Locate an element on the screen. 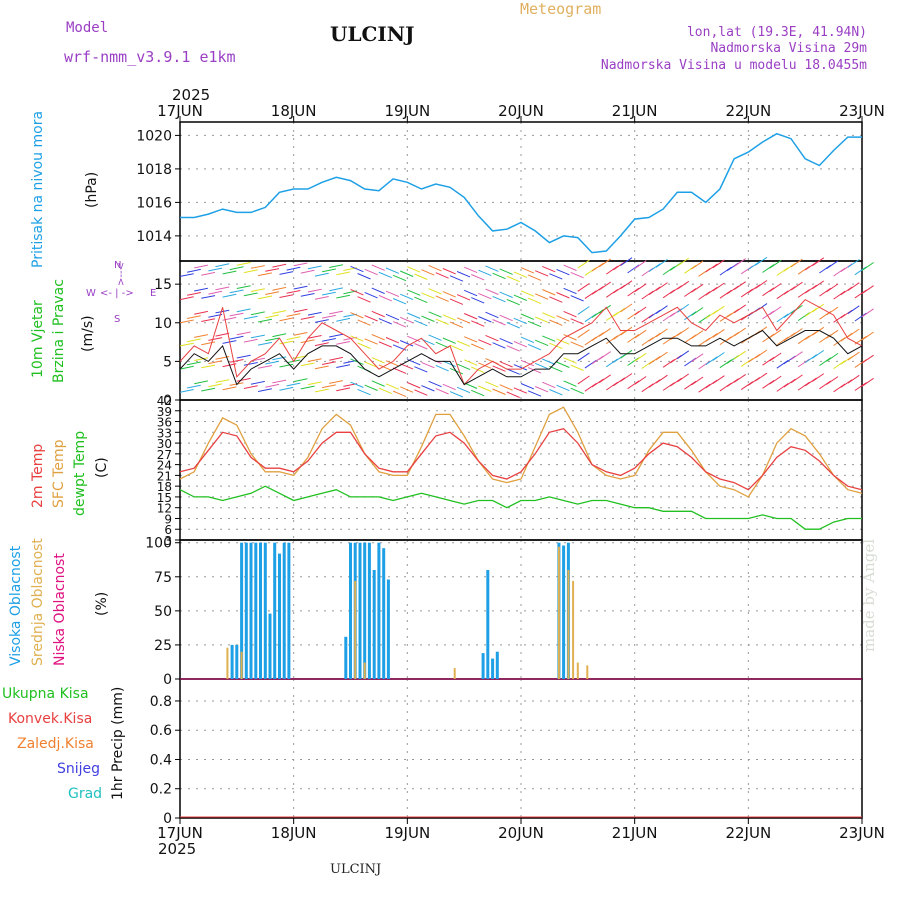 The image size is (900, 900). panel-frame is located at coordinates (521, 470).